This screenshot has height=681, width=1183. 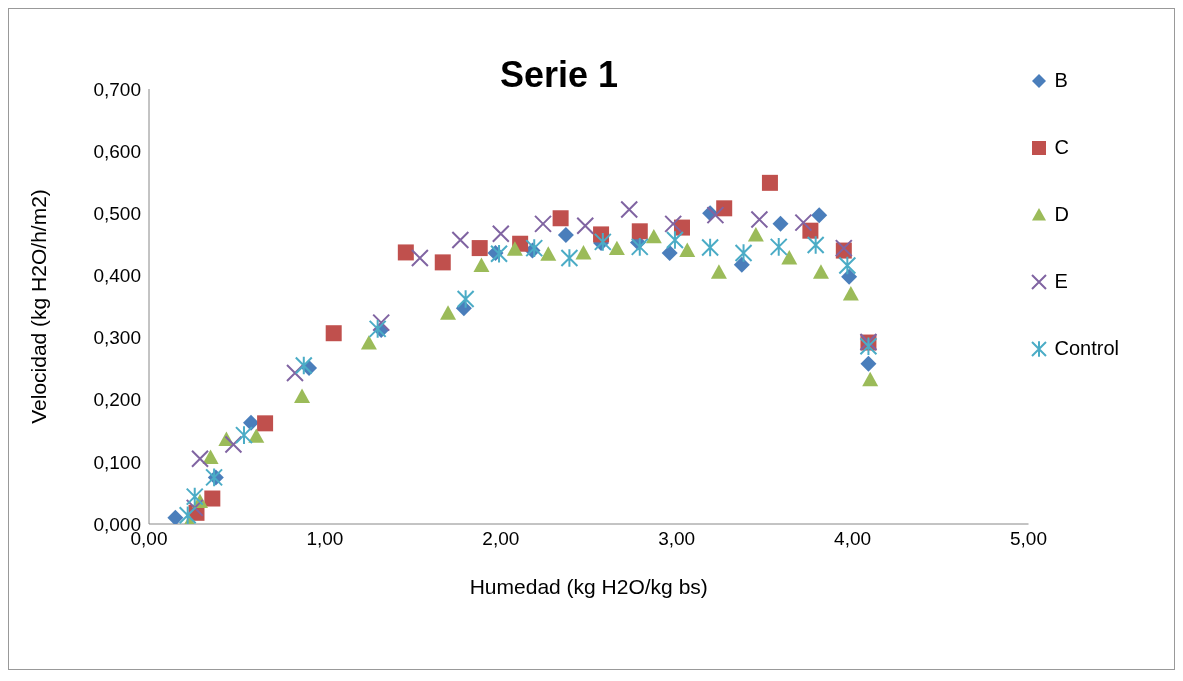 I want to click on legend-label: E, so click(x=1061, y=281).